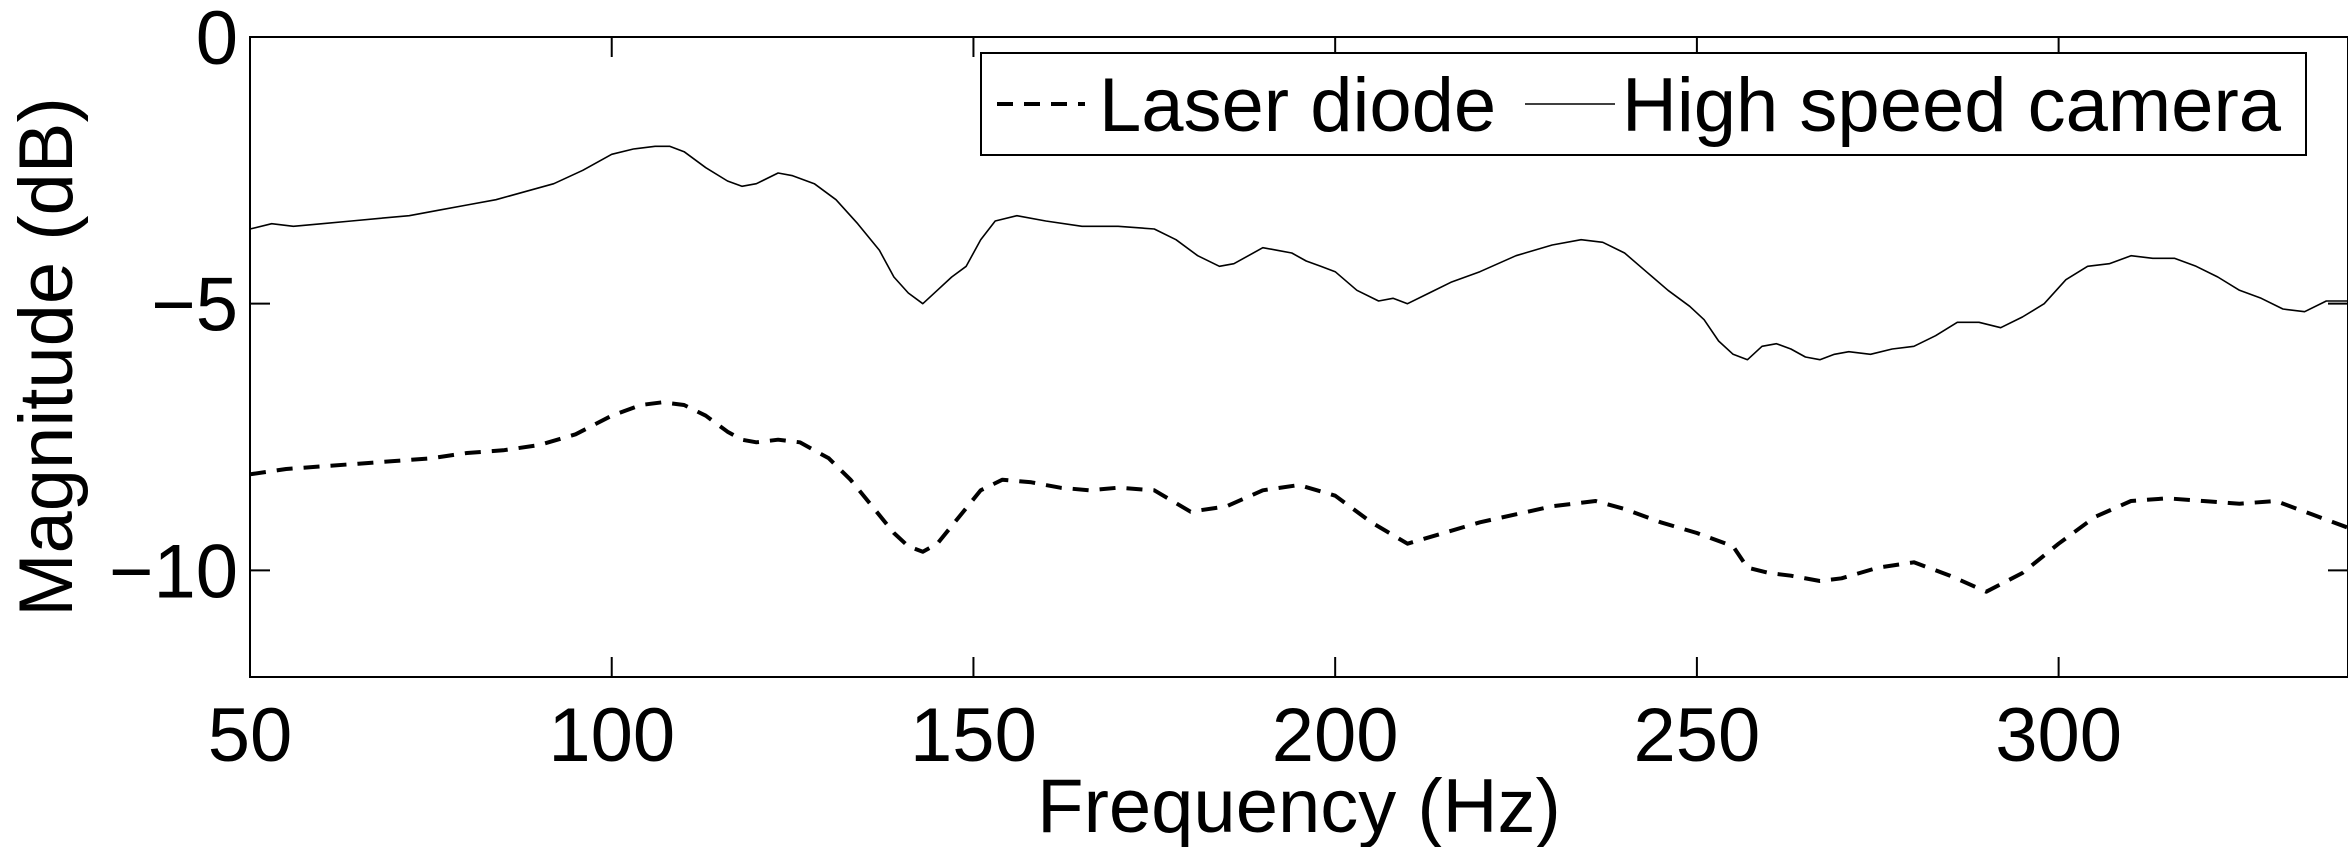 This screenshot has height=847, width=2348. I want to click on legend: Laser diode High speed camera, so click(1643, 104).